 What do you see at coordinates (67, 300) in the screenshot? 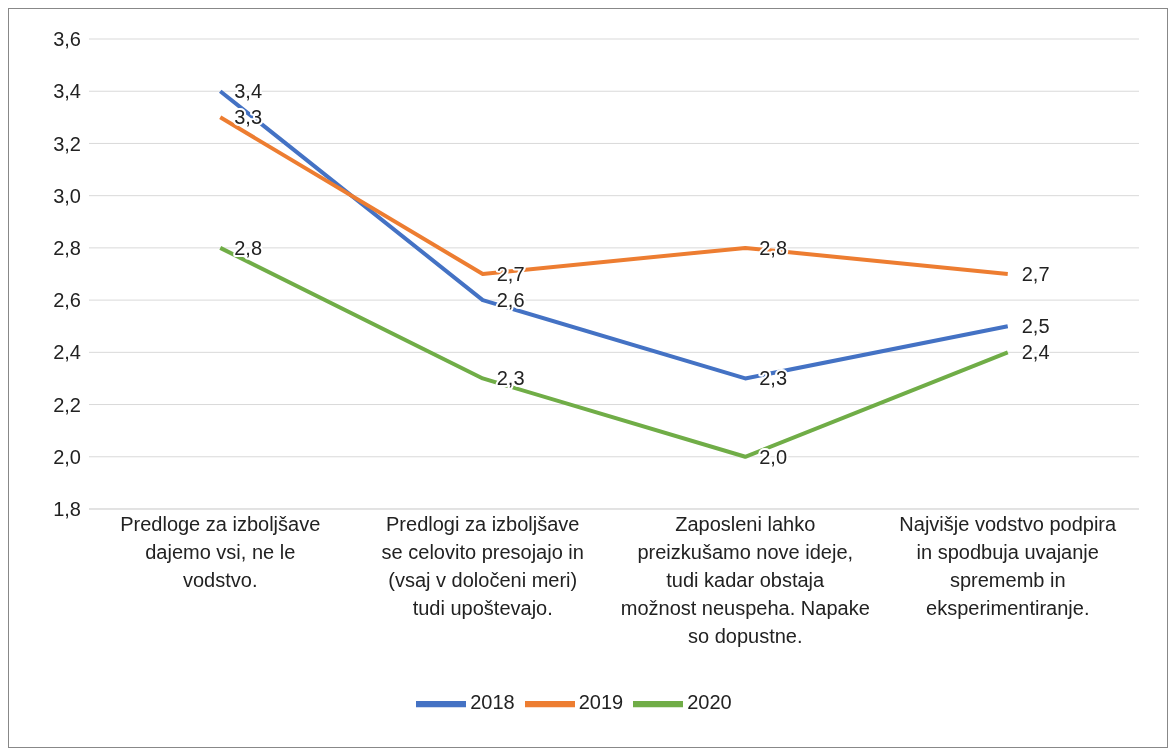
I see `y-tick-label: 2,6` at bounding box center [67, 300].